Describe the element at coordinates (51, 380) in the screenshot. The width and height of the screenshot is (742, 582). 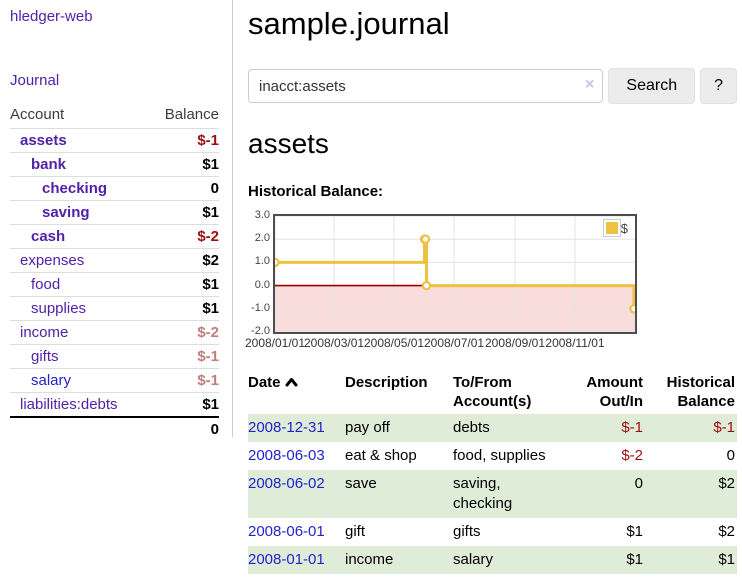
I see `account-link: salary` at that location.